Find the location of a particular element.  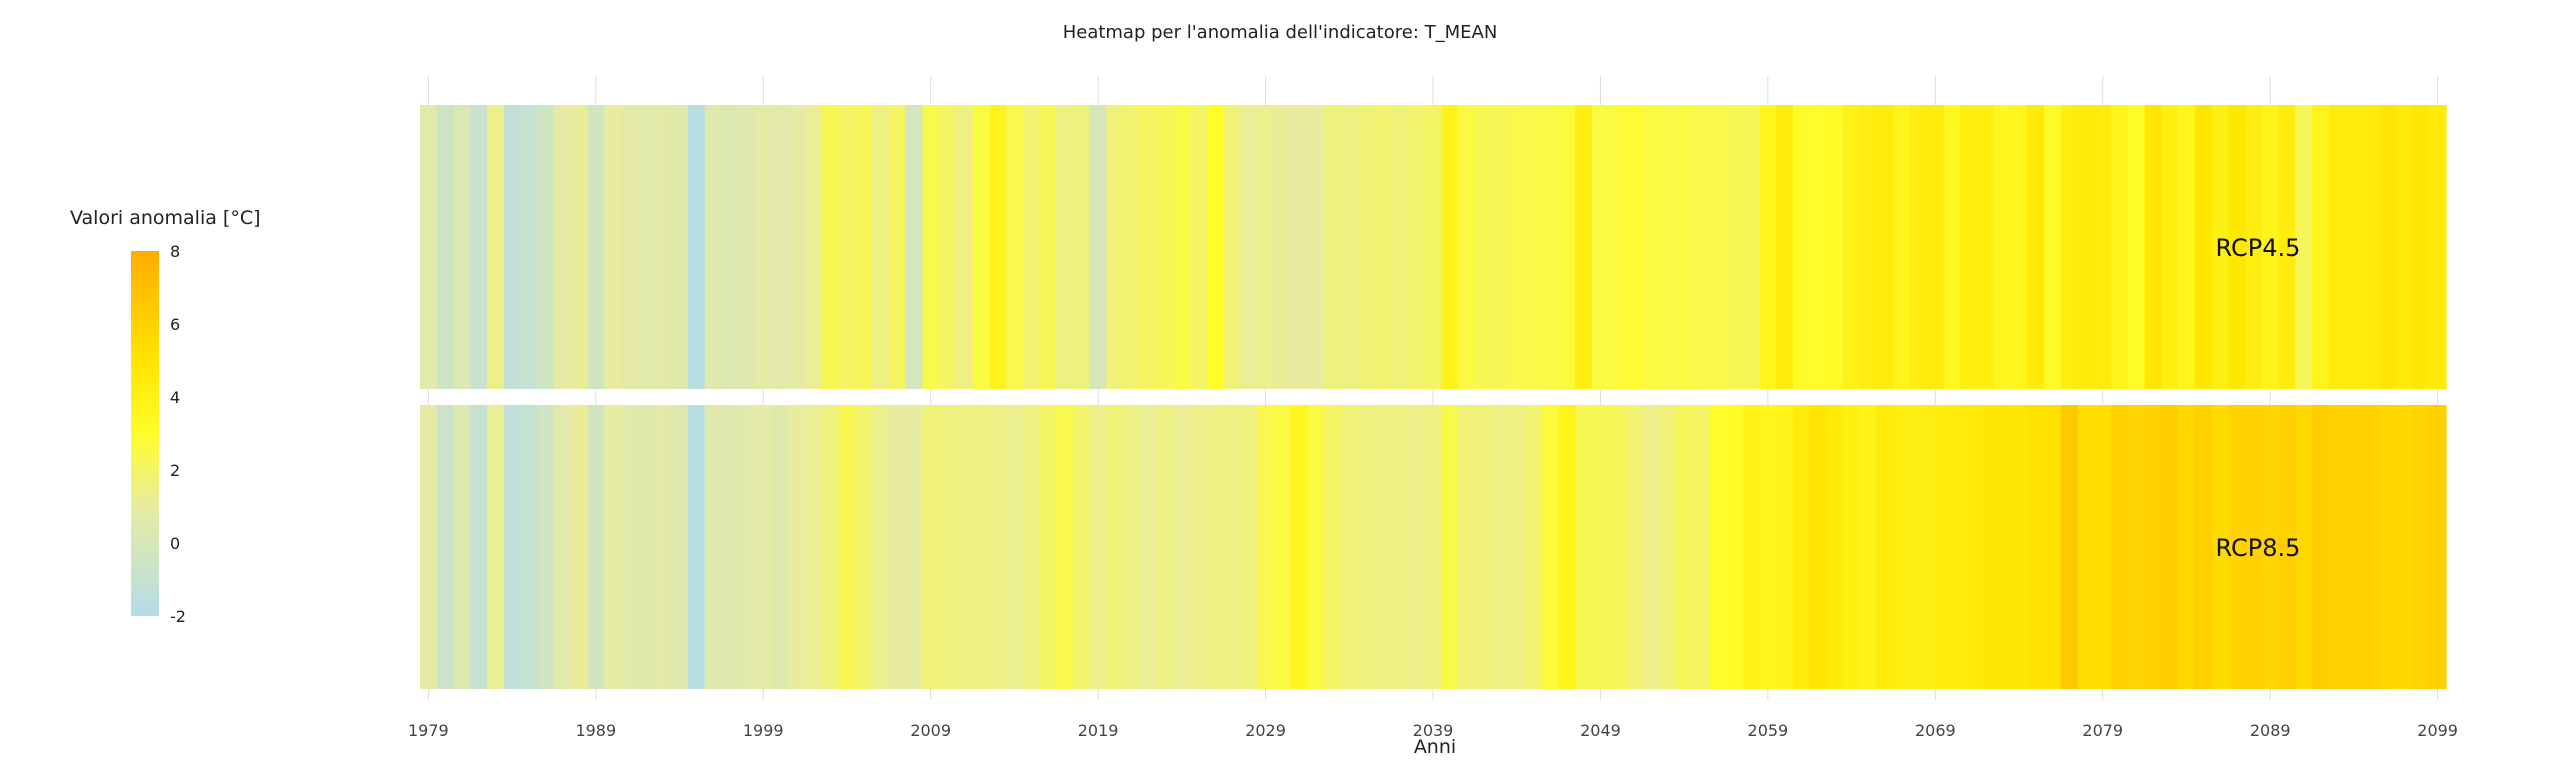

x-tick-label: 2049 is located at coordinates (1600, 730).